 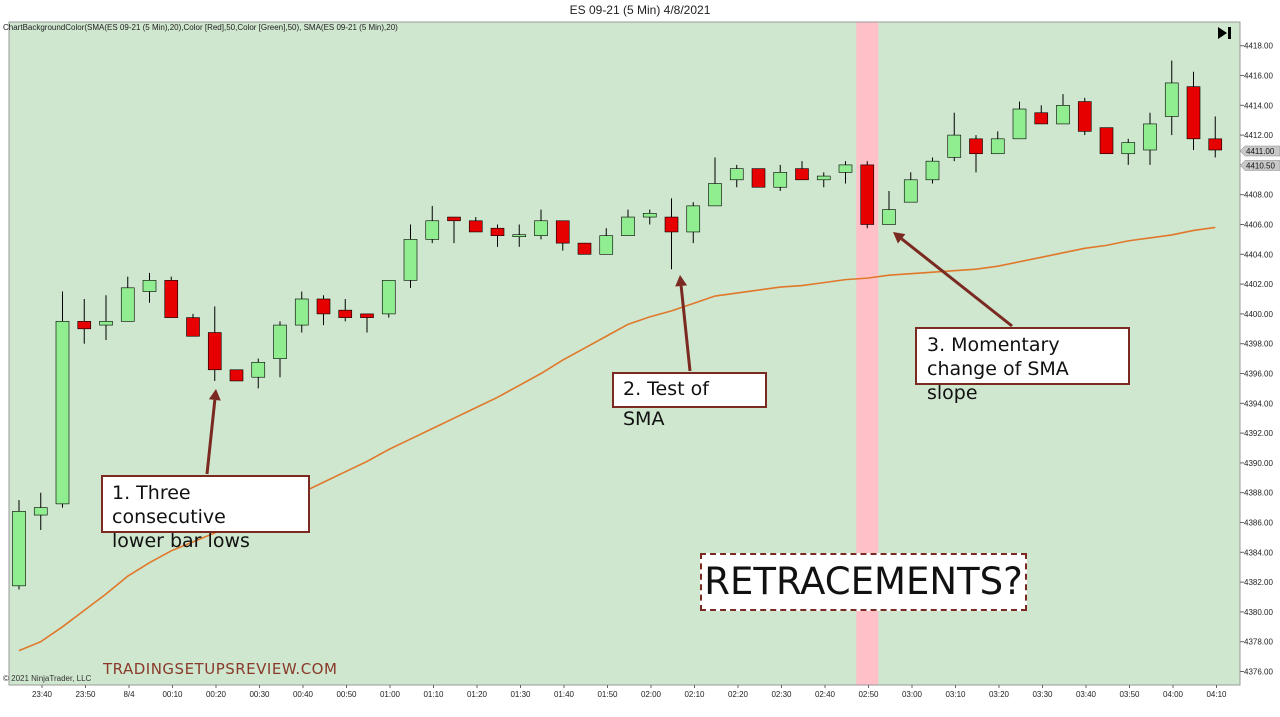 I want to click on price-tick-label: 4382.00, so click(x=1258, y=582).